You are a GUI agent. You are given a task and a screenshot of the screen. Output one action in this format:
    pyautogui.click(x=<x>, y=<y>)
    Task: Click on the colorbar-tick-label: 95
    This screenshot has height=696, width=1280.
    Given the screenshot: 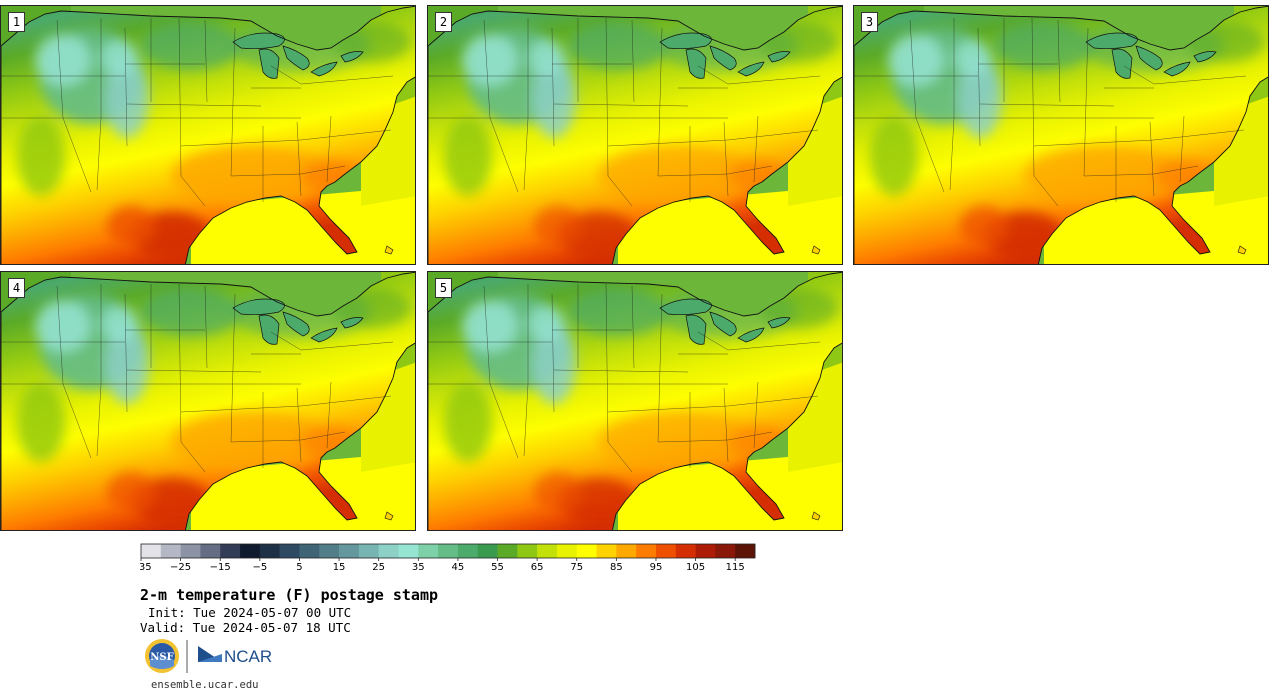 What is the action you would take?
    pyautogui.click(x=656, y=566)
    